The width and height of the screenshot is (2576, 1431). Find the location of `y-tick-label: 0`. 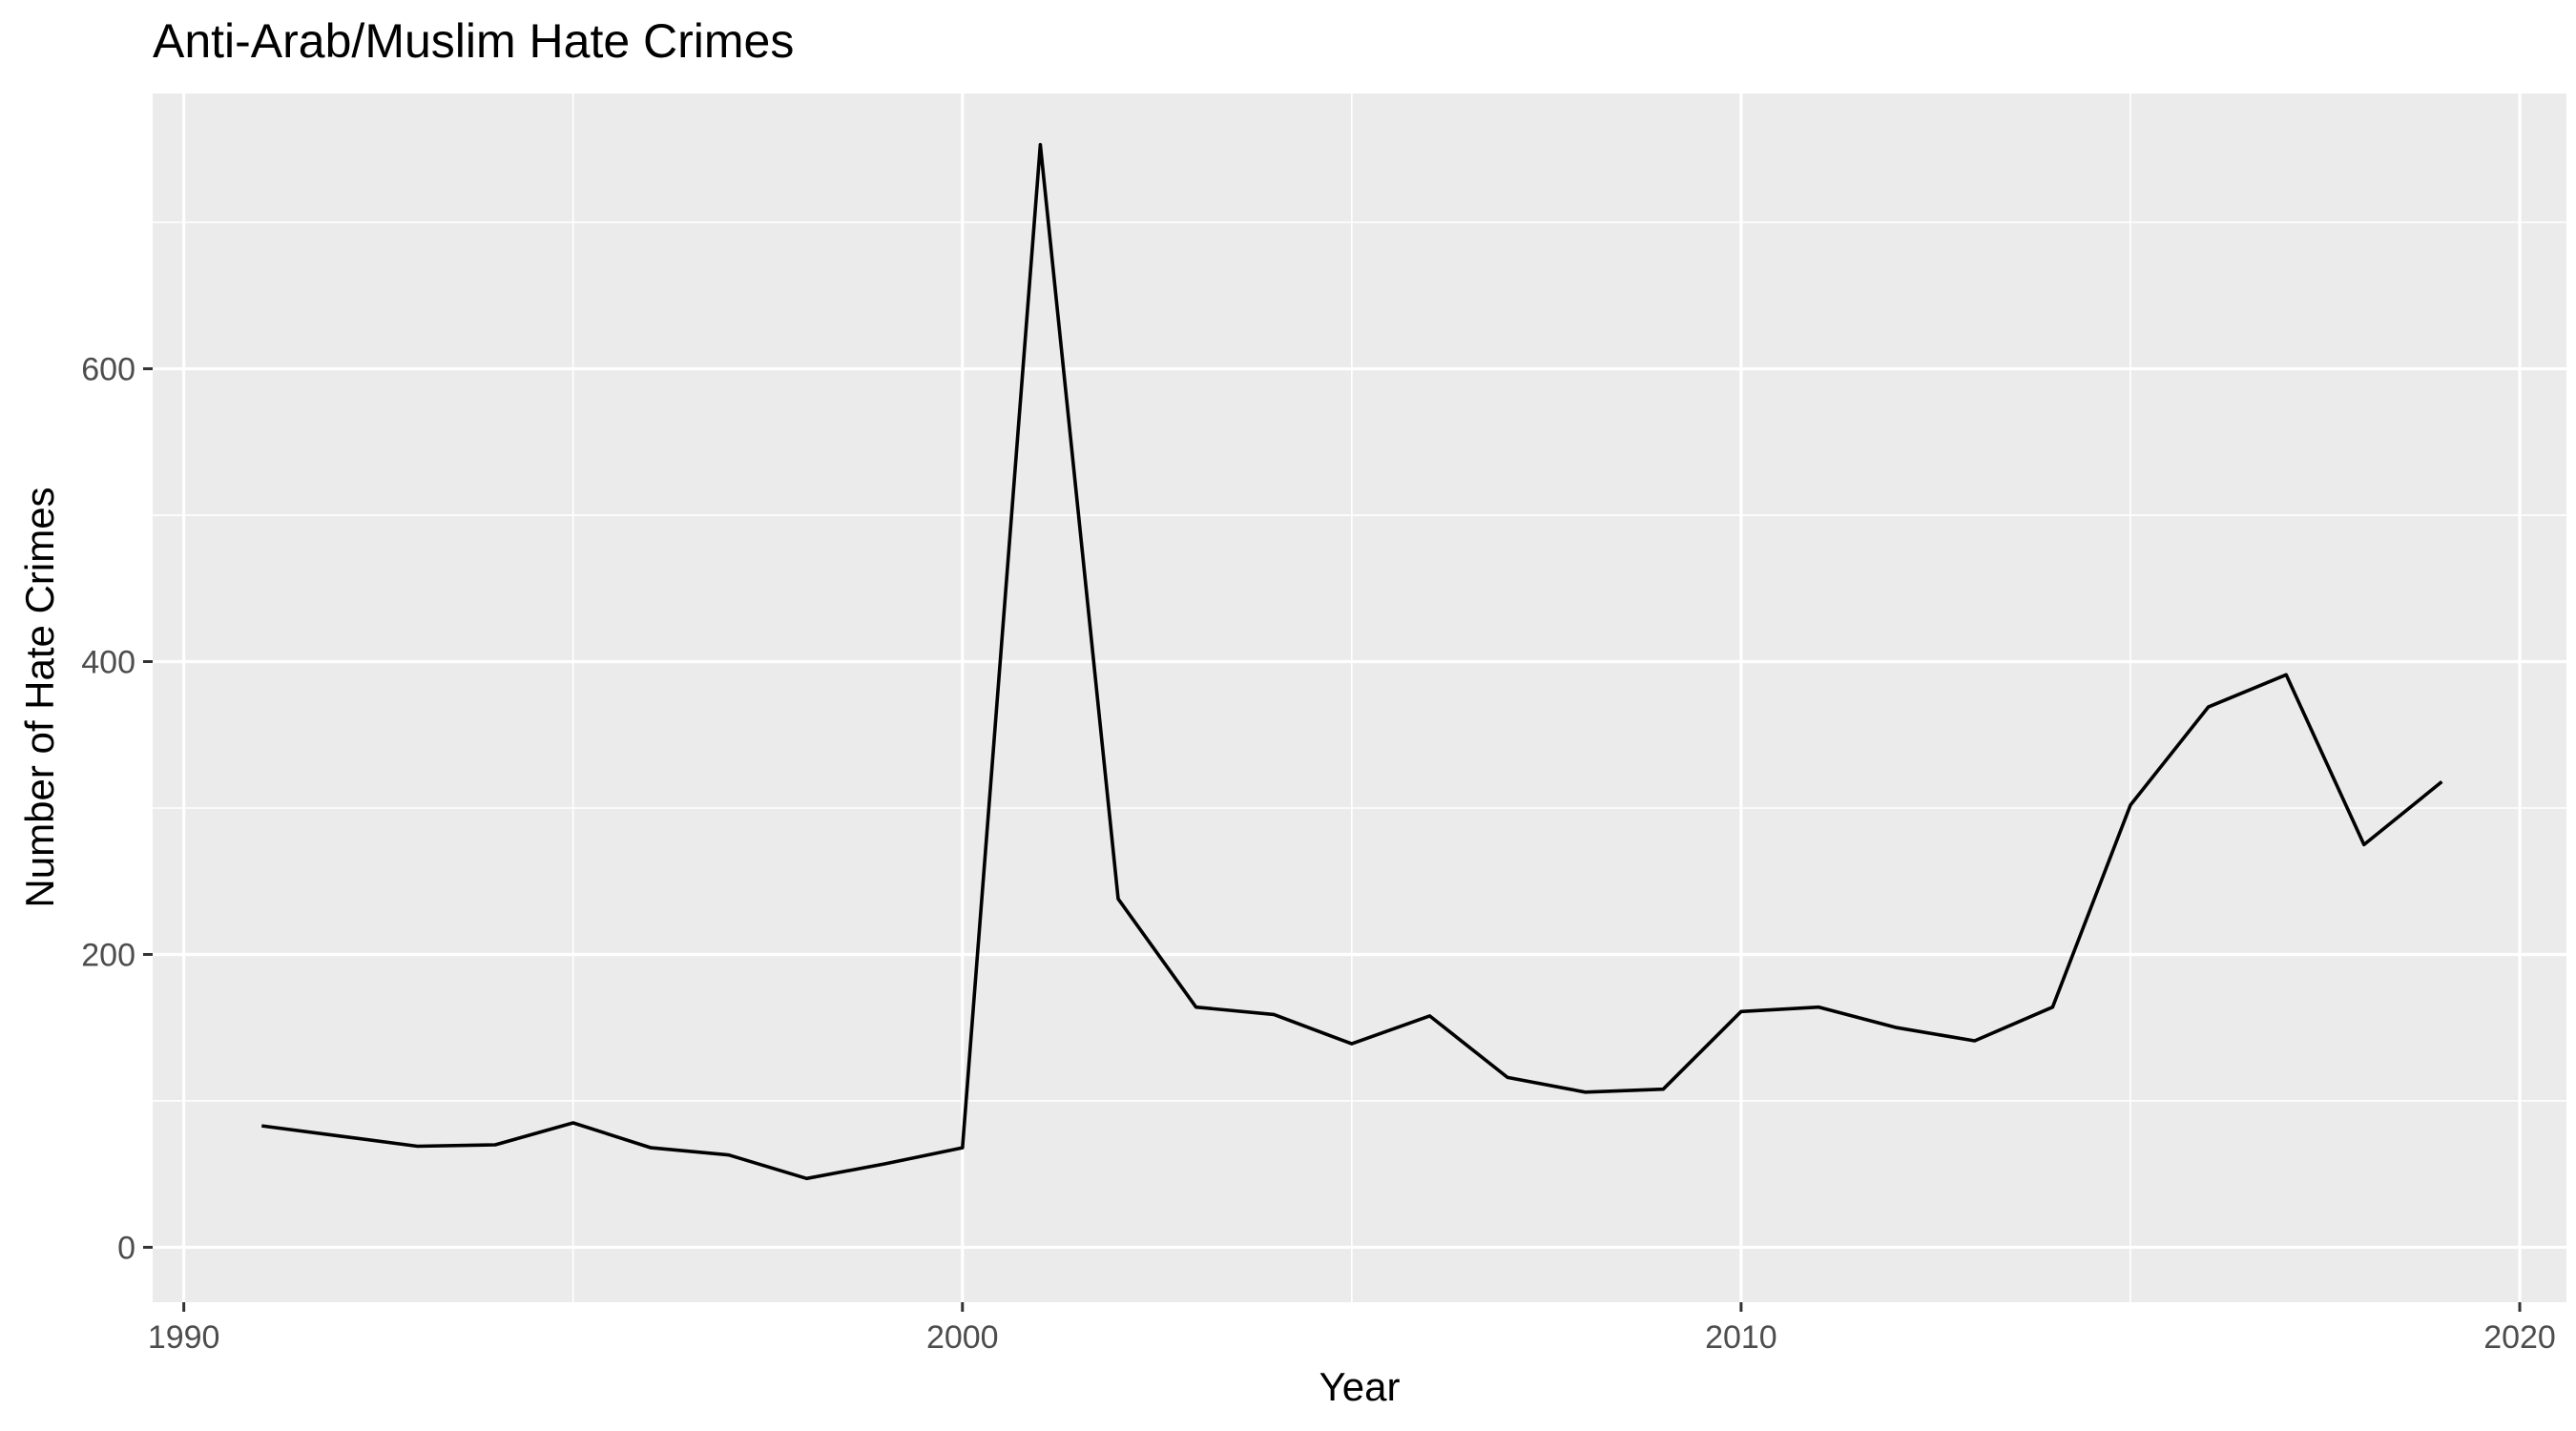

y-tick-label: 0 is located at coordinates (126, 1248).